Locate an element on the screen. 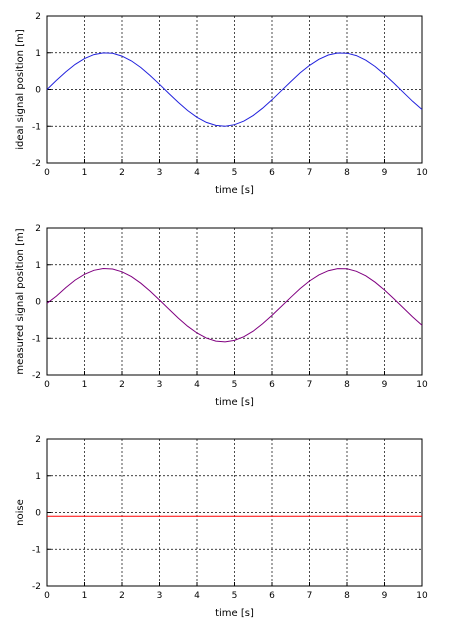 The width and height of the screenshot is (474, 623). y-axis-label: ideal signal position [m] is located at coordinates (20, 89).